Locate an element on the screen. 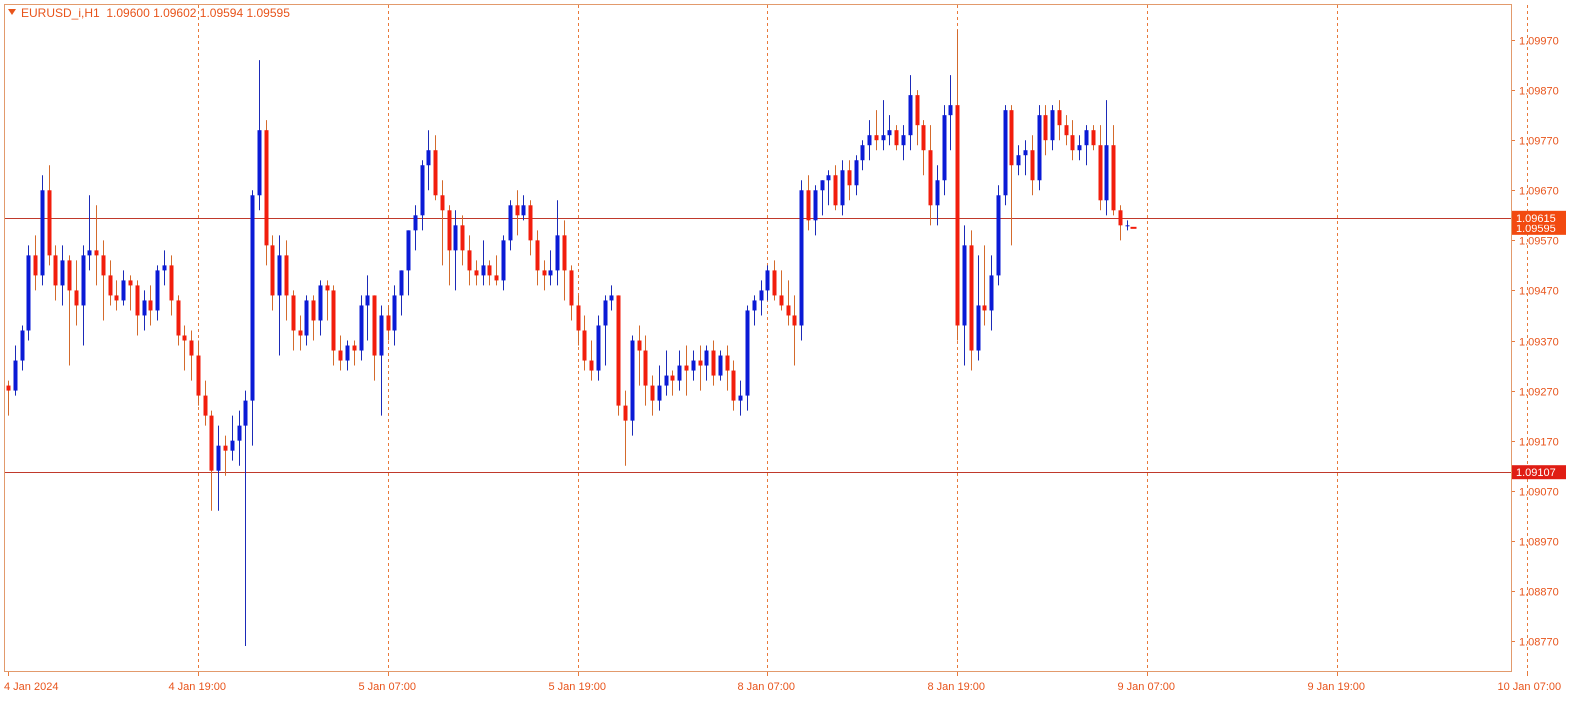  y-tick-label: 1.08770 is located at coordinates (1539, 643).